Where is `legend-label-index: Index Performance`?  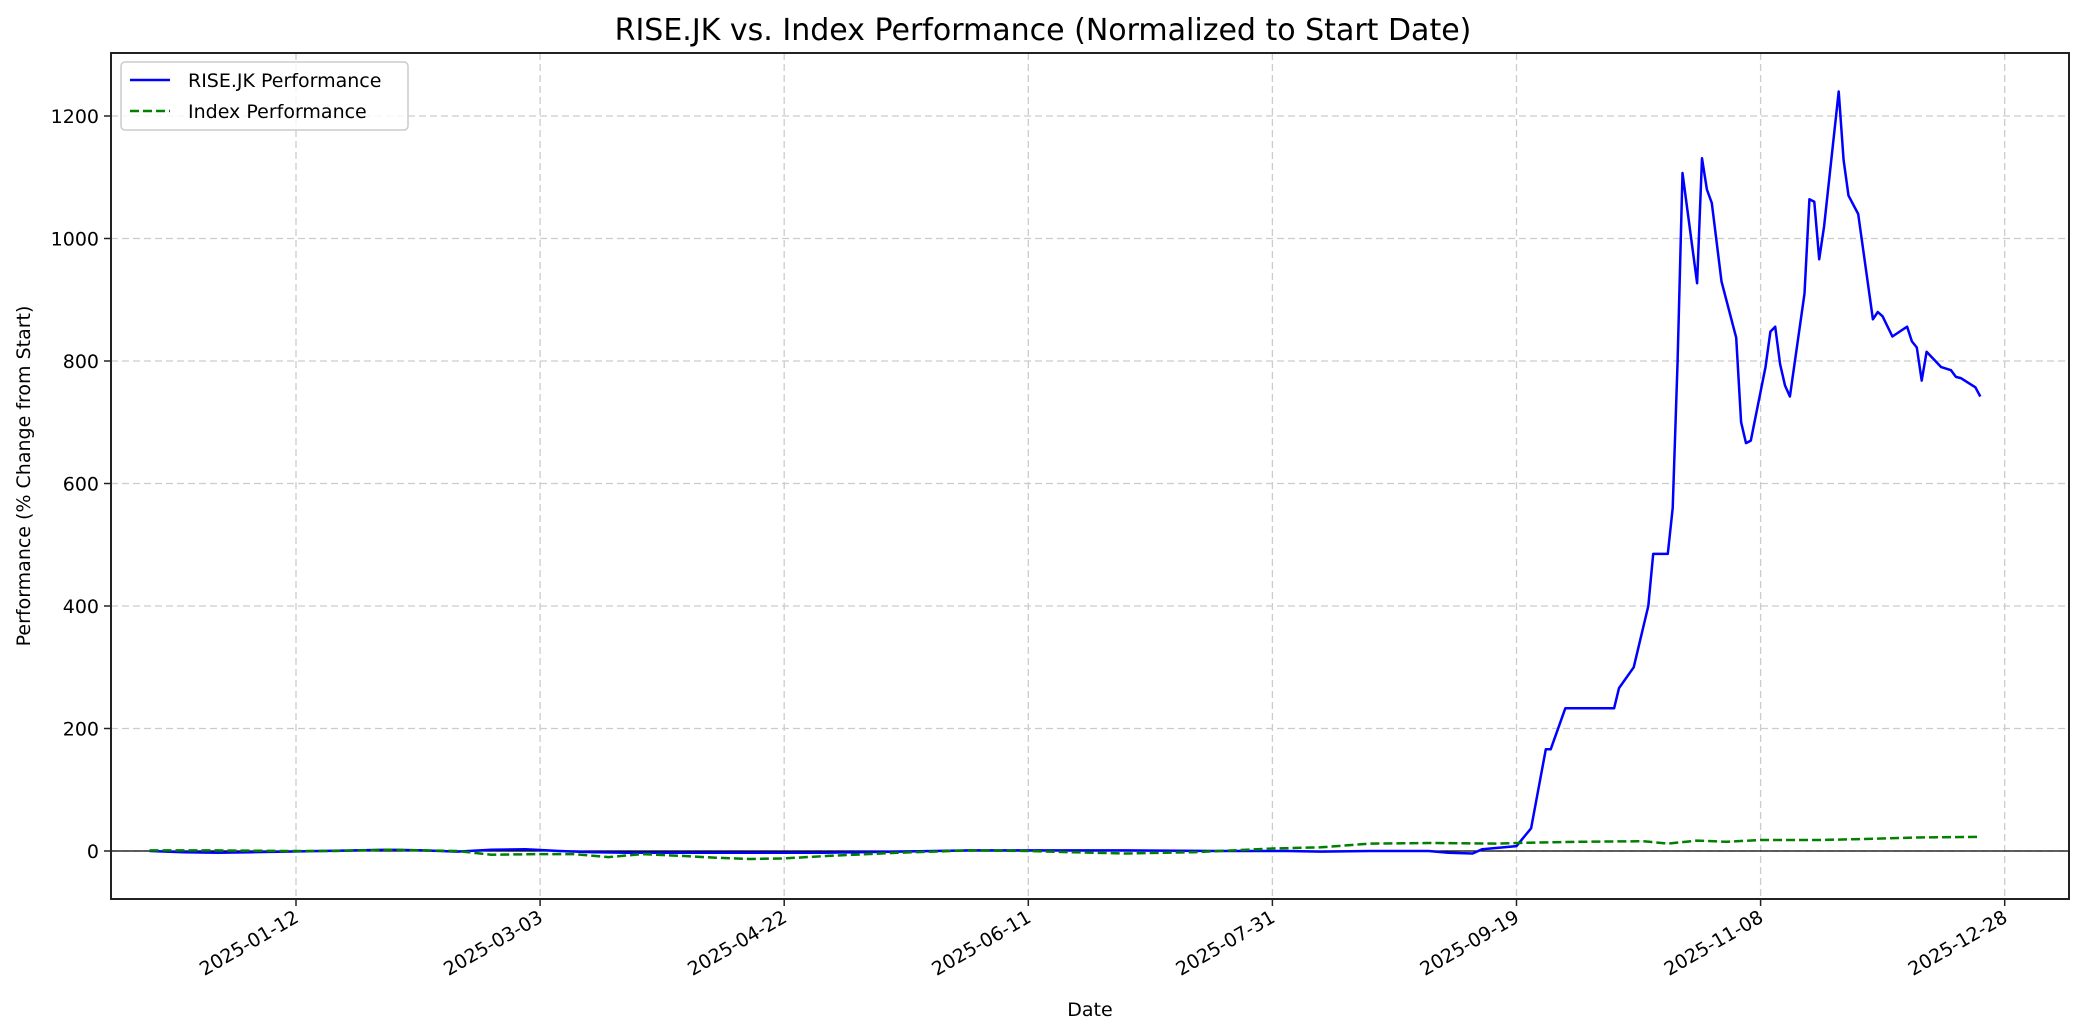
legend-label-index: Index Performance is located at coordinates (277, 112).